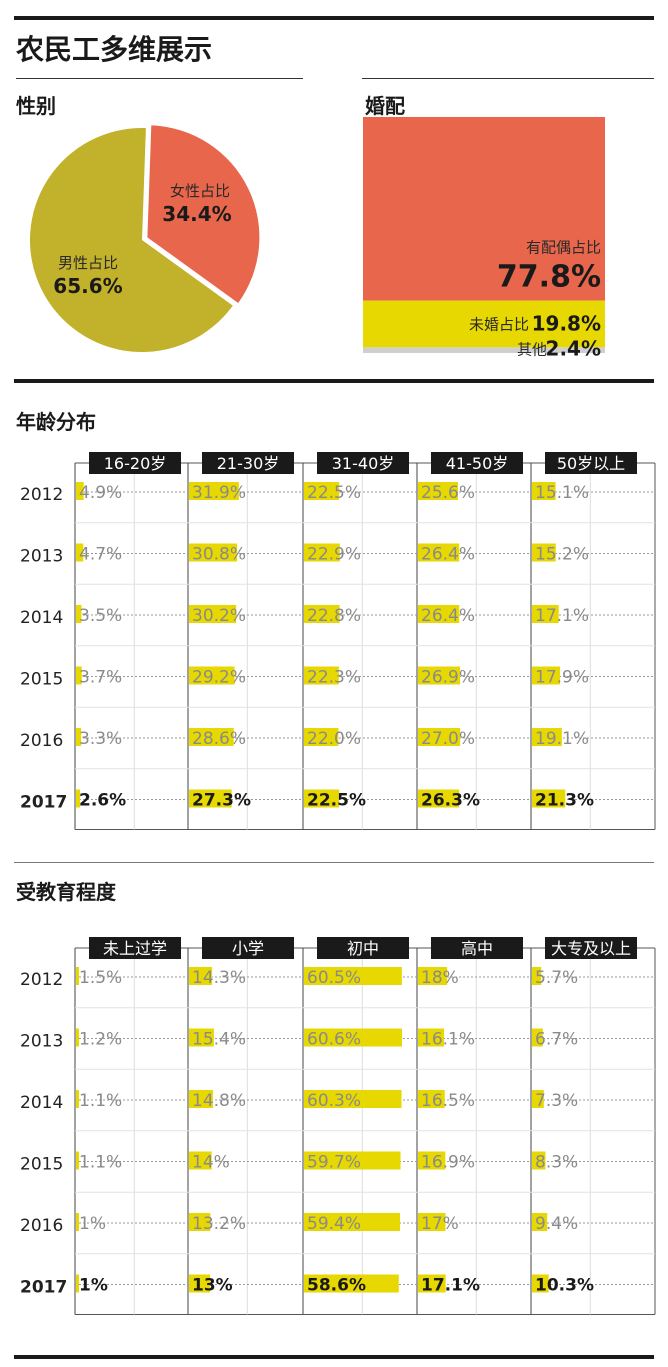  I want to click on column-header-1: 21-30岁, so click(248, 463).